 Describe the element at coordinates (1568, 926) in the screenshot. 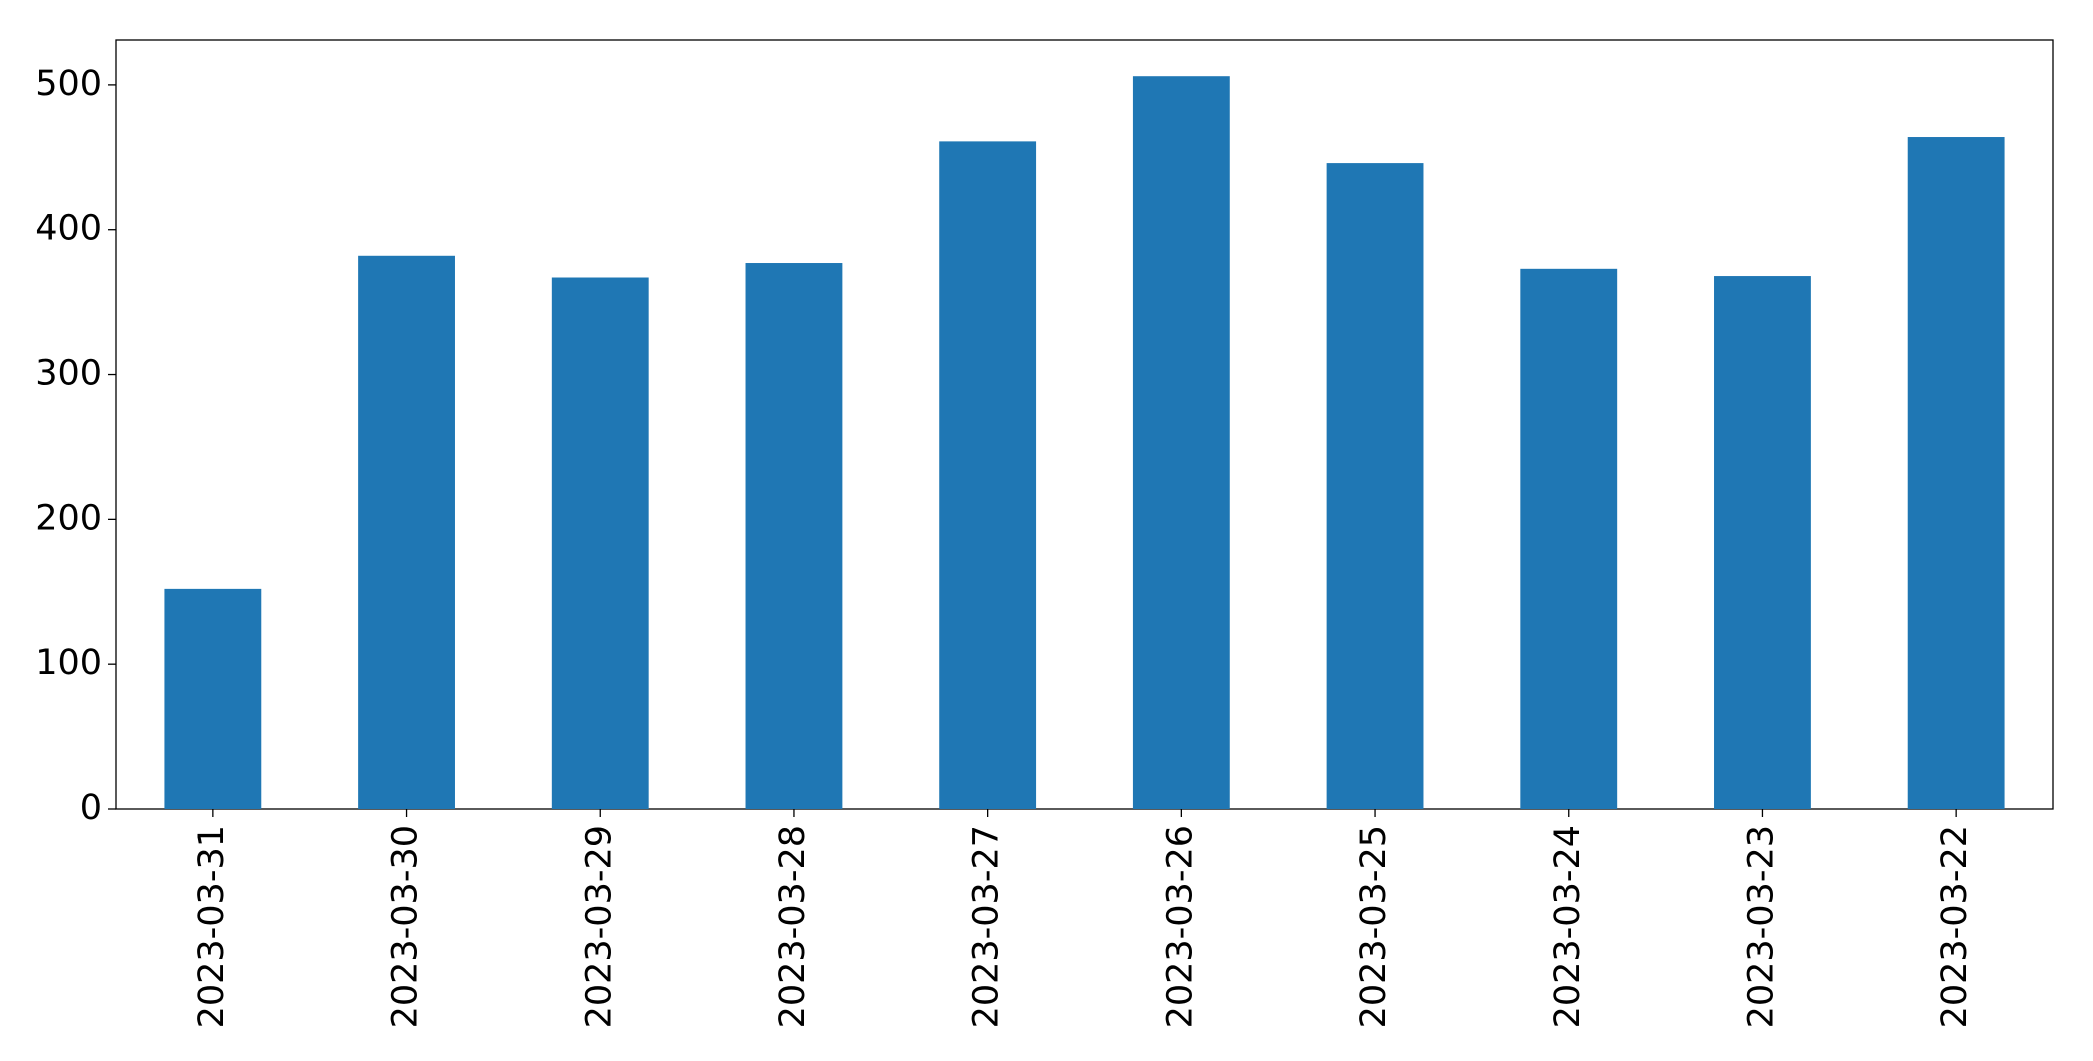

I see `x-tick-label: 2023-03-24` at that location.